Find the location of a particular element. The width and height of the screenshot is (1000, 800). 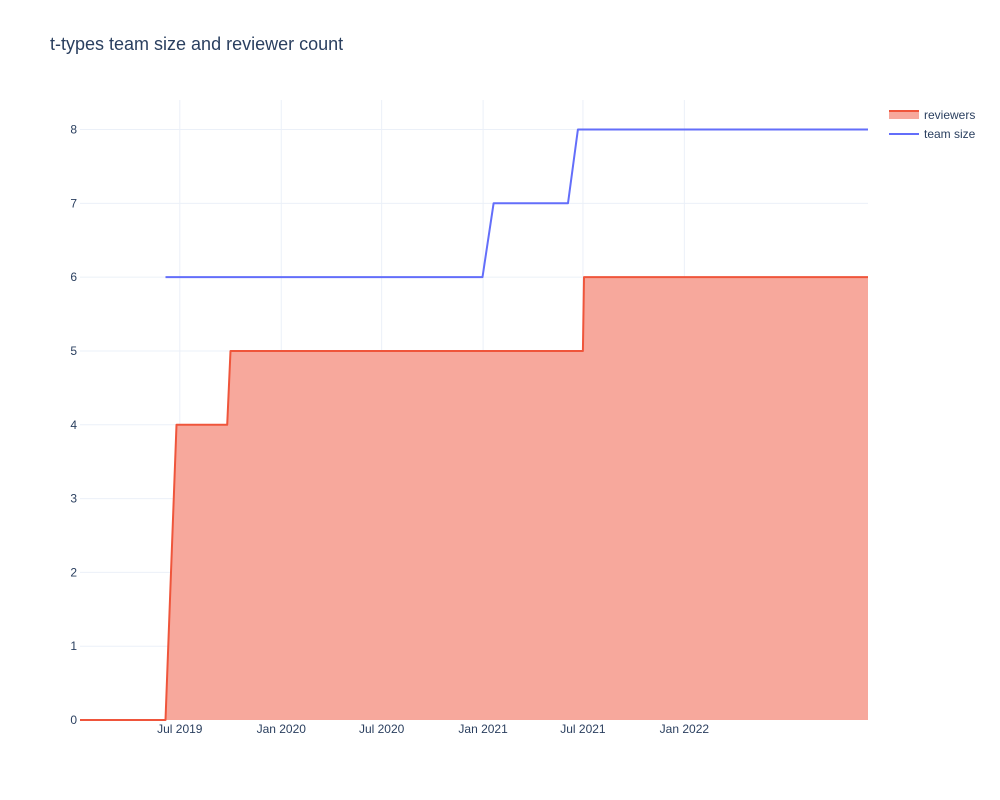

legend-item-reviewers: reviewers is located at coordinates (932, 115).